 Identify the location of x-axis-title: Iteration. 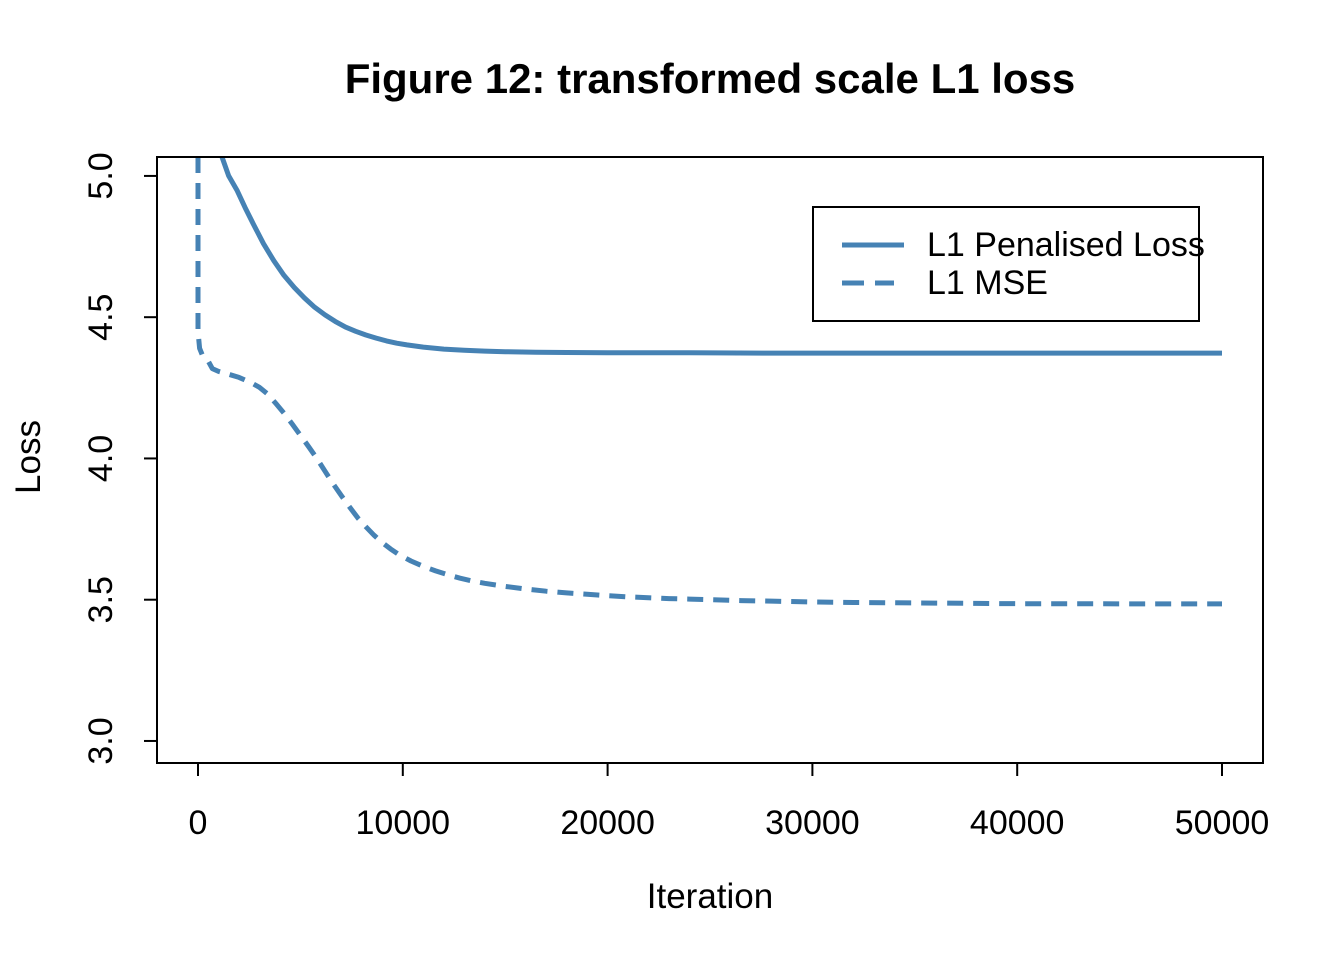
(710, 896).